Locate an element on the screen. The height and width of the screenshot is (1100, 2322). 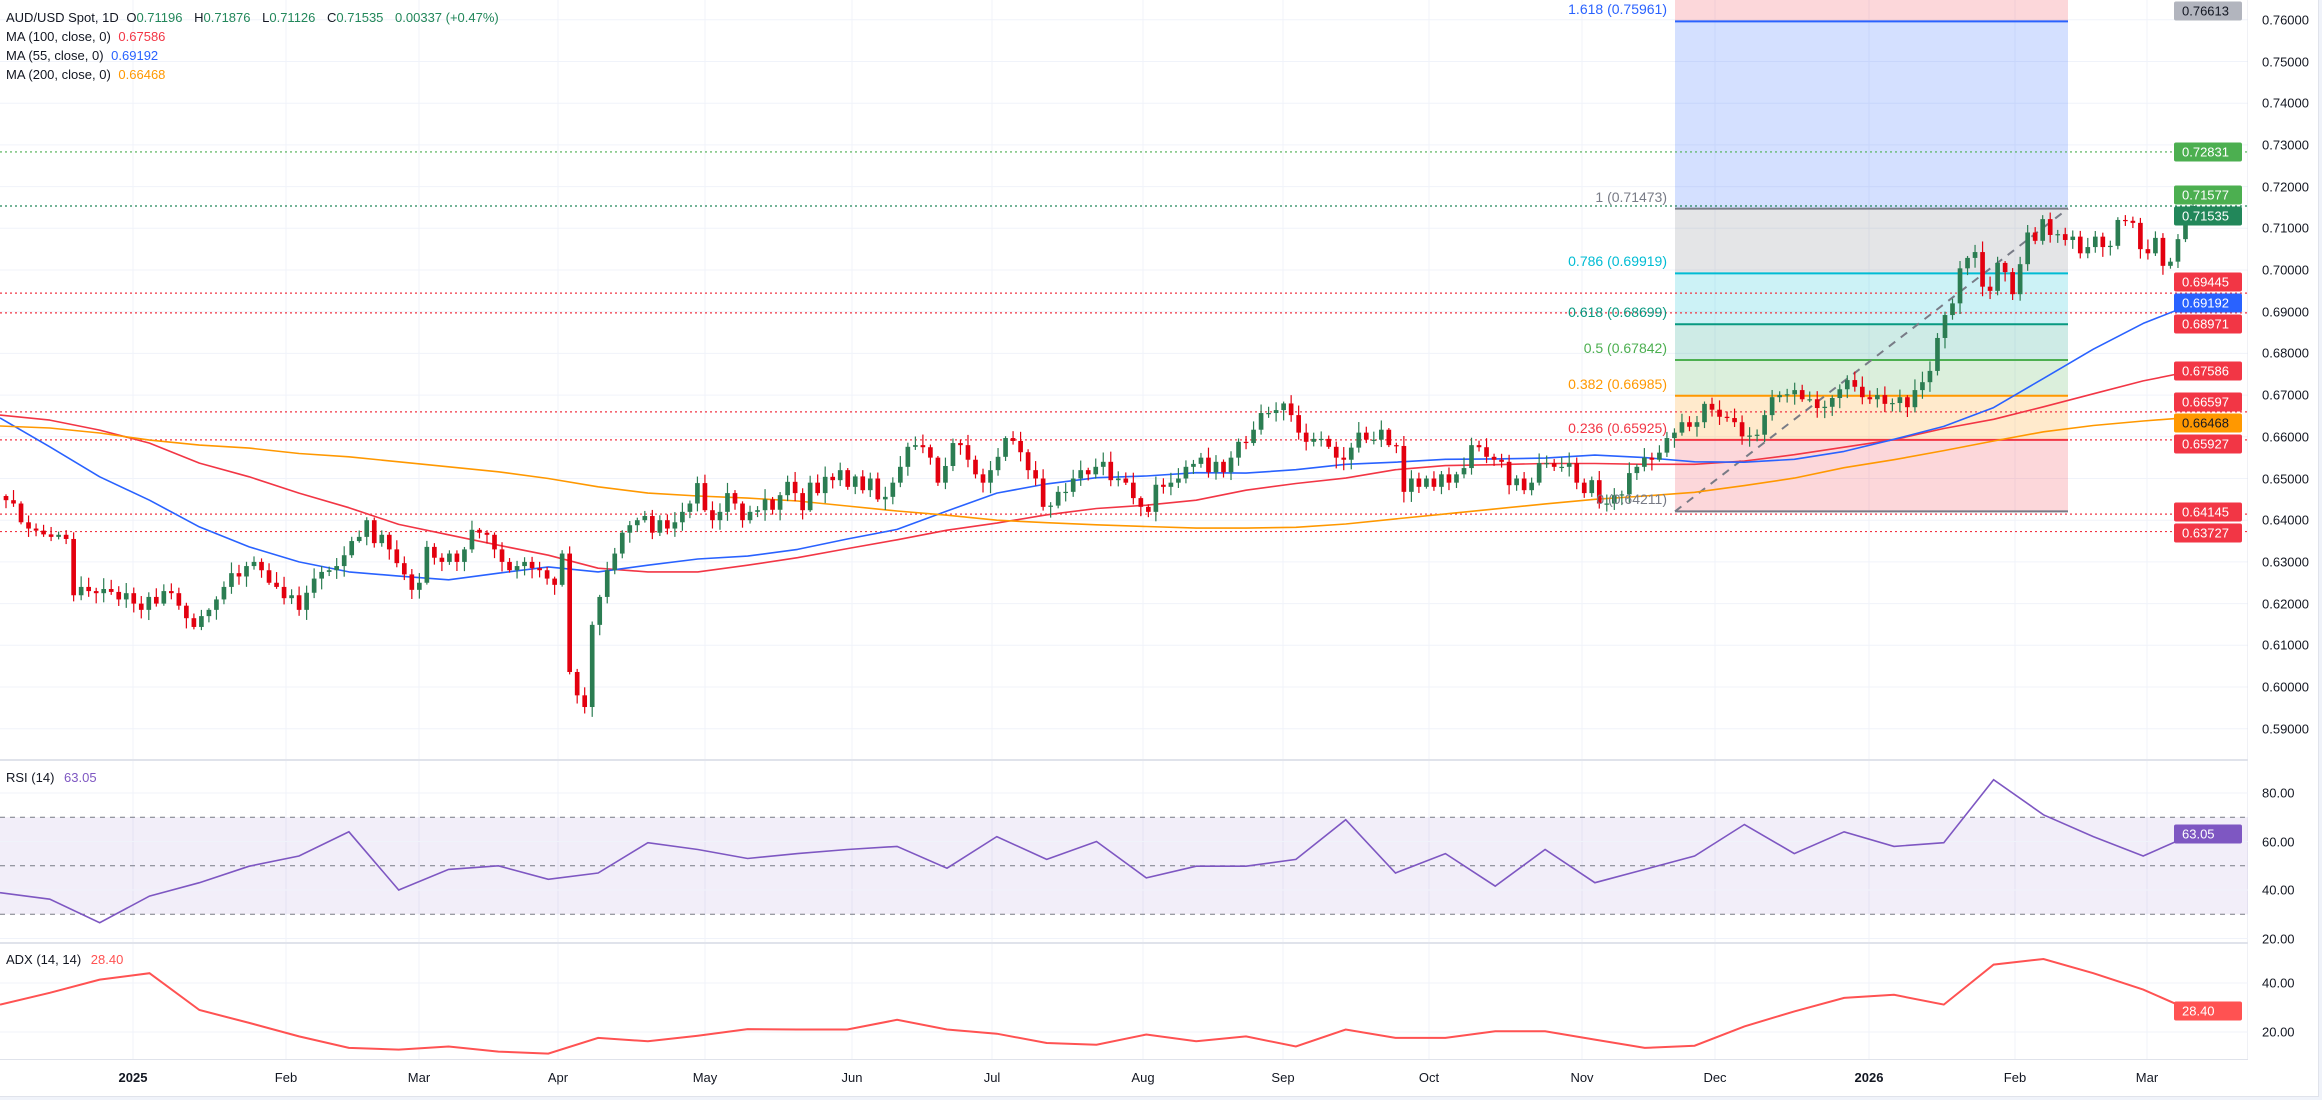
time-axis-label: Feb is located at coordinates (286, 1077).